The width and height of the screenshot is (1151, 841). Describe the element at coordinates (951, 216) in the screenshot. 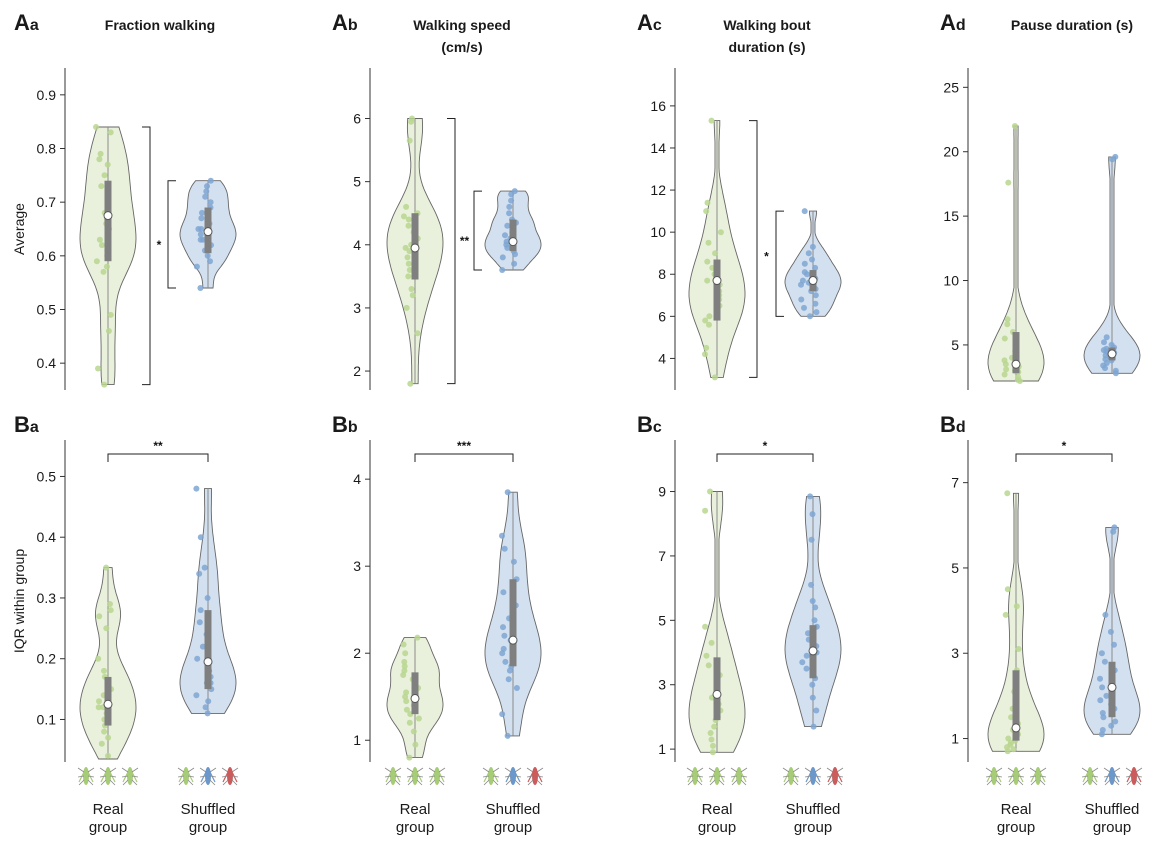

I see `y-tick-label: 15` at that location.